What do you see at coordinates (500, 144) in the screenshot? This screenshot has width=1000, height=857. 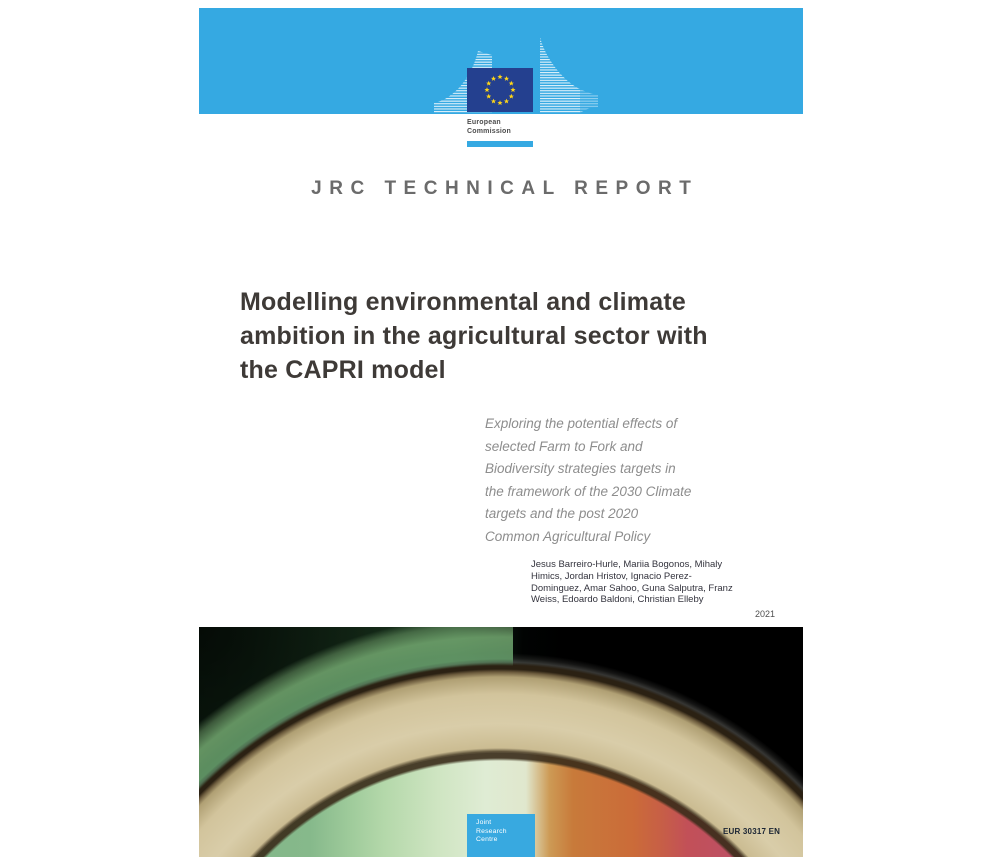 I see `ec-logo-underline` at bounding box center [500, 144].